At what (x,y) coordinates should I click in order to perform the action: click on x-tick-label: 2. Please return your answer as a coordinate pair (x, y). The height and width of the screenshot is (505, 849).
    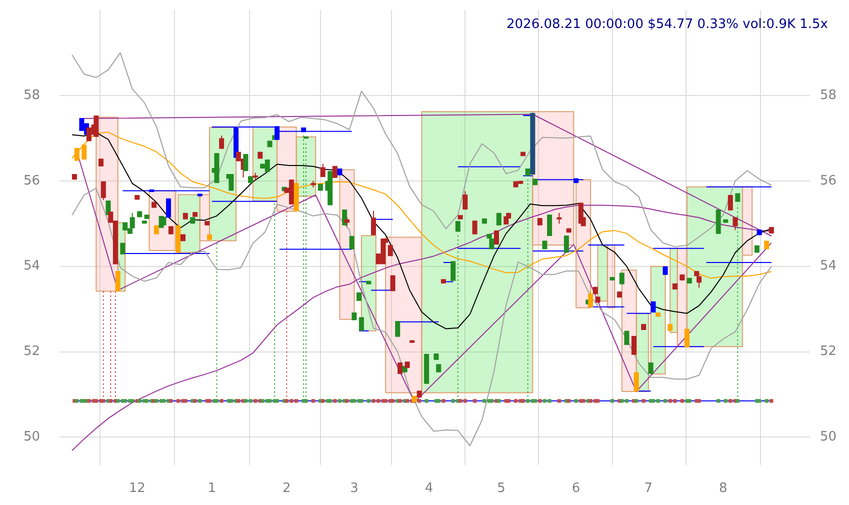
    Looking at the image, I should click on (286, 488).